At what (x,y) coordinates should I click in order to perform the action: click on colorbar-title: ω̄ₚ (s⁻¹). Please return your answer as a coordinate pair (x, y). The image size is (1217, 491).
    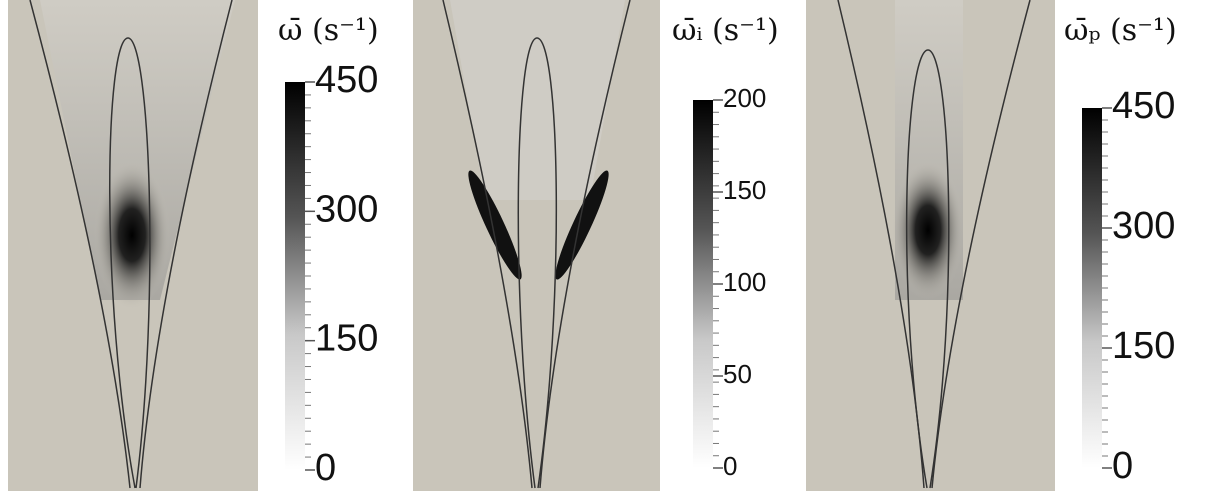
    Looking at the image, I should click on (1120, 30).